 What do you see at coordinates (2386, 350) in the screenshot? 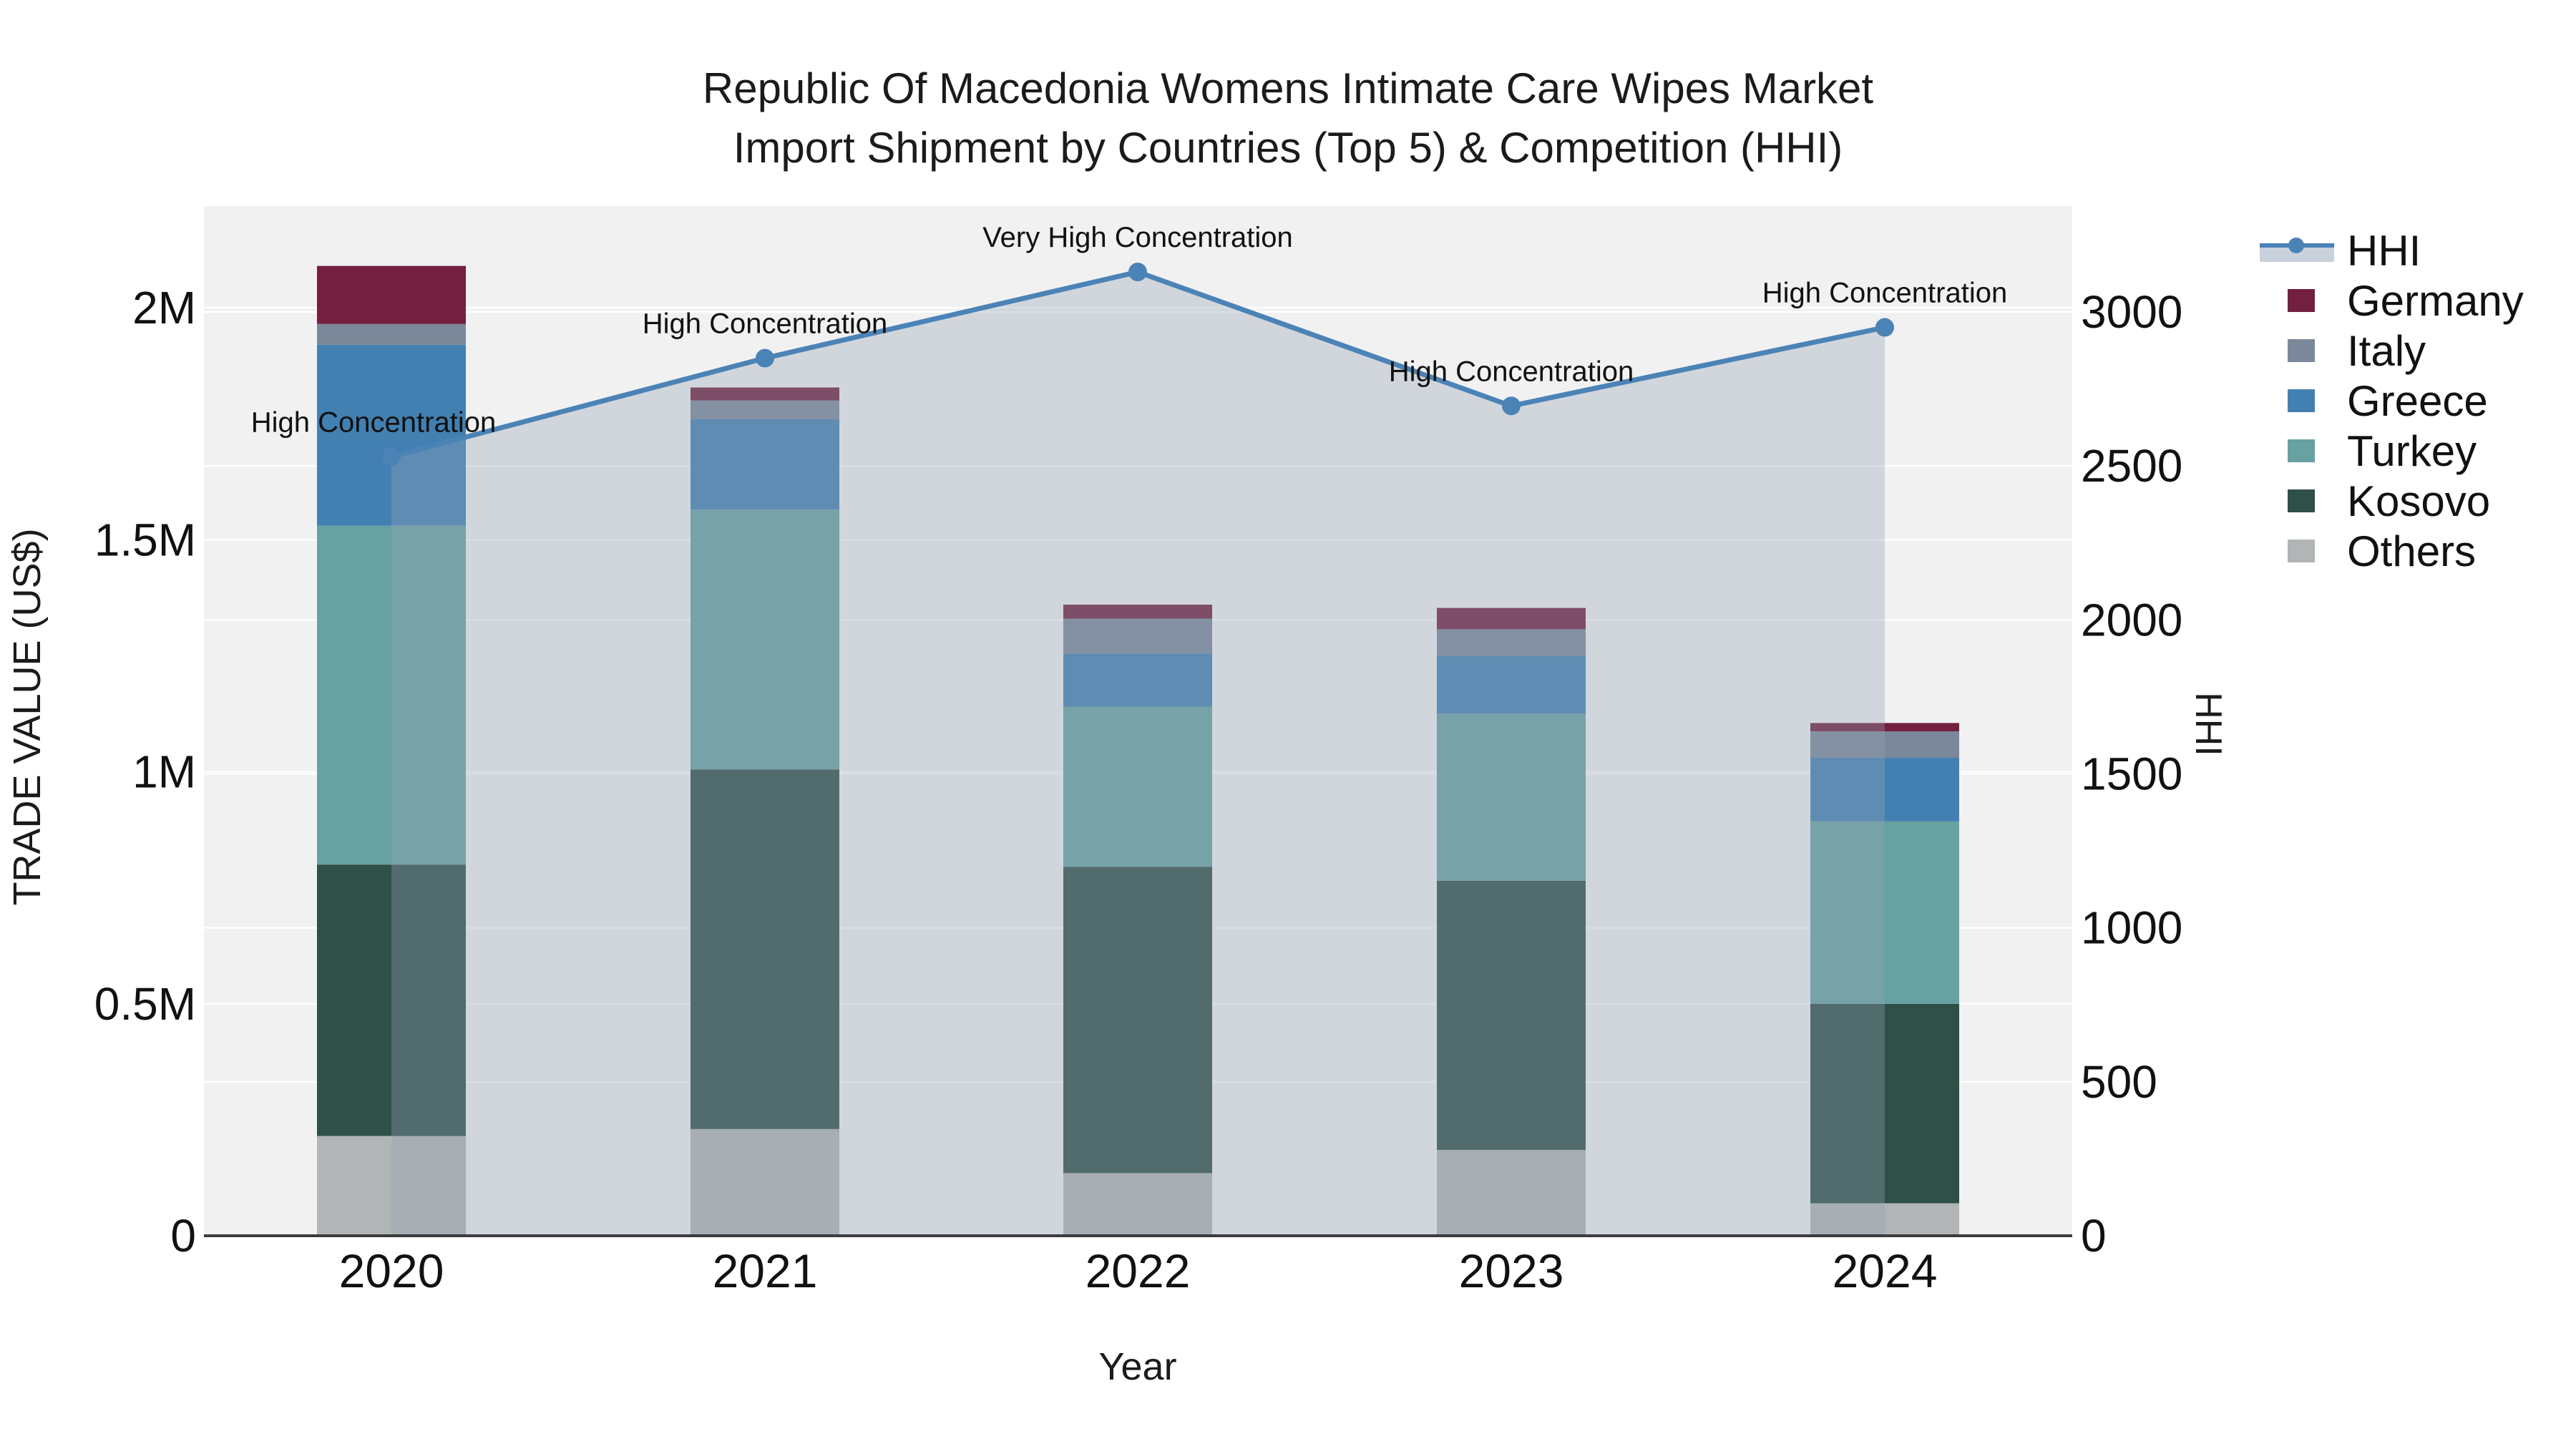
I see `legend-label: Italy` at bounding box center [2386, 350].